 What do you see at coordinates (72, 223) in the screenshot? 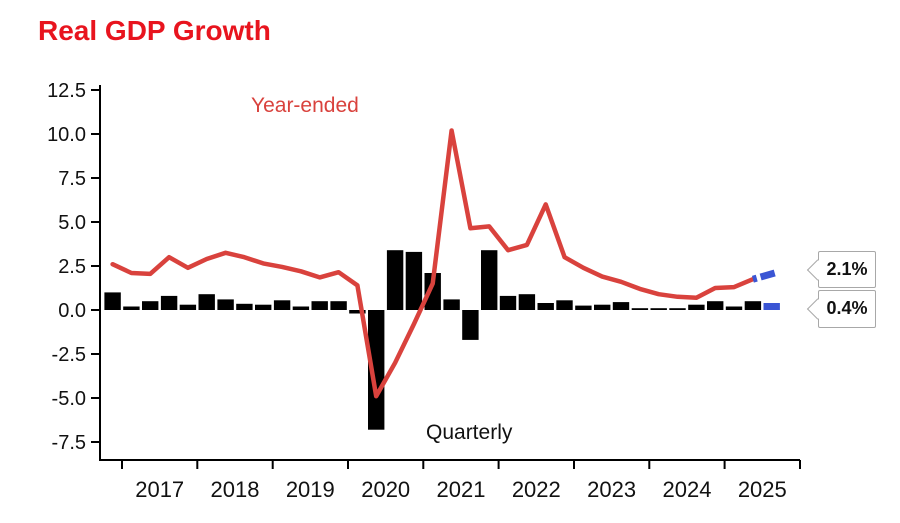
I see `y-tick-label: 5.0` at bounding box center [72, 223].